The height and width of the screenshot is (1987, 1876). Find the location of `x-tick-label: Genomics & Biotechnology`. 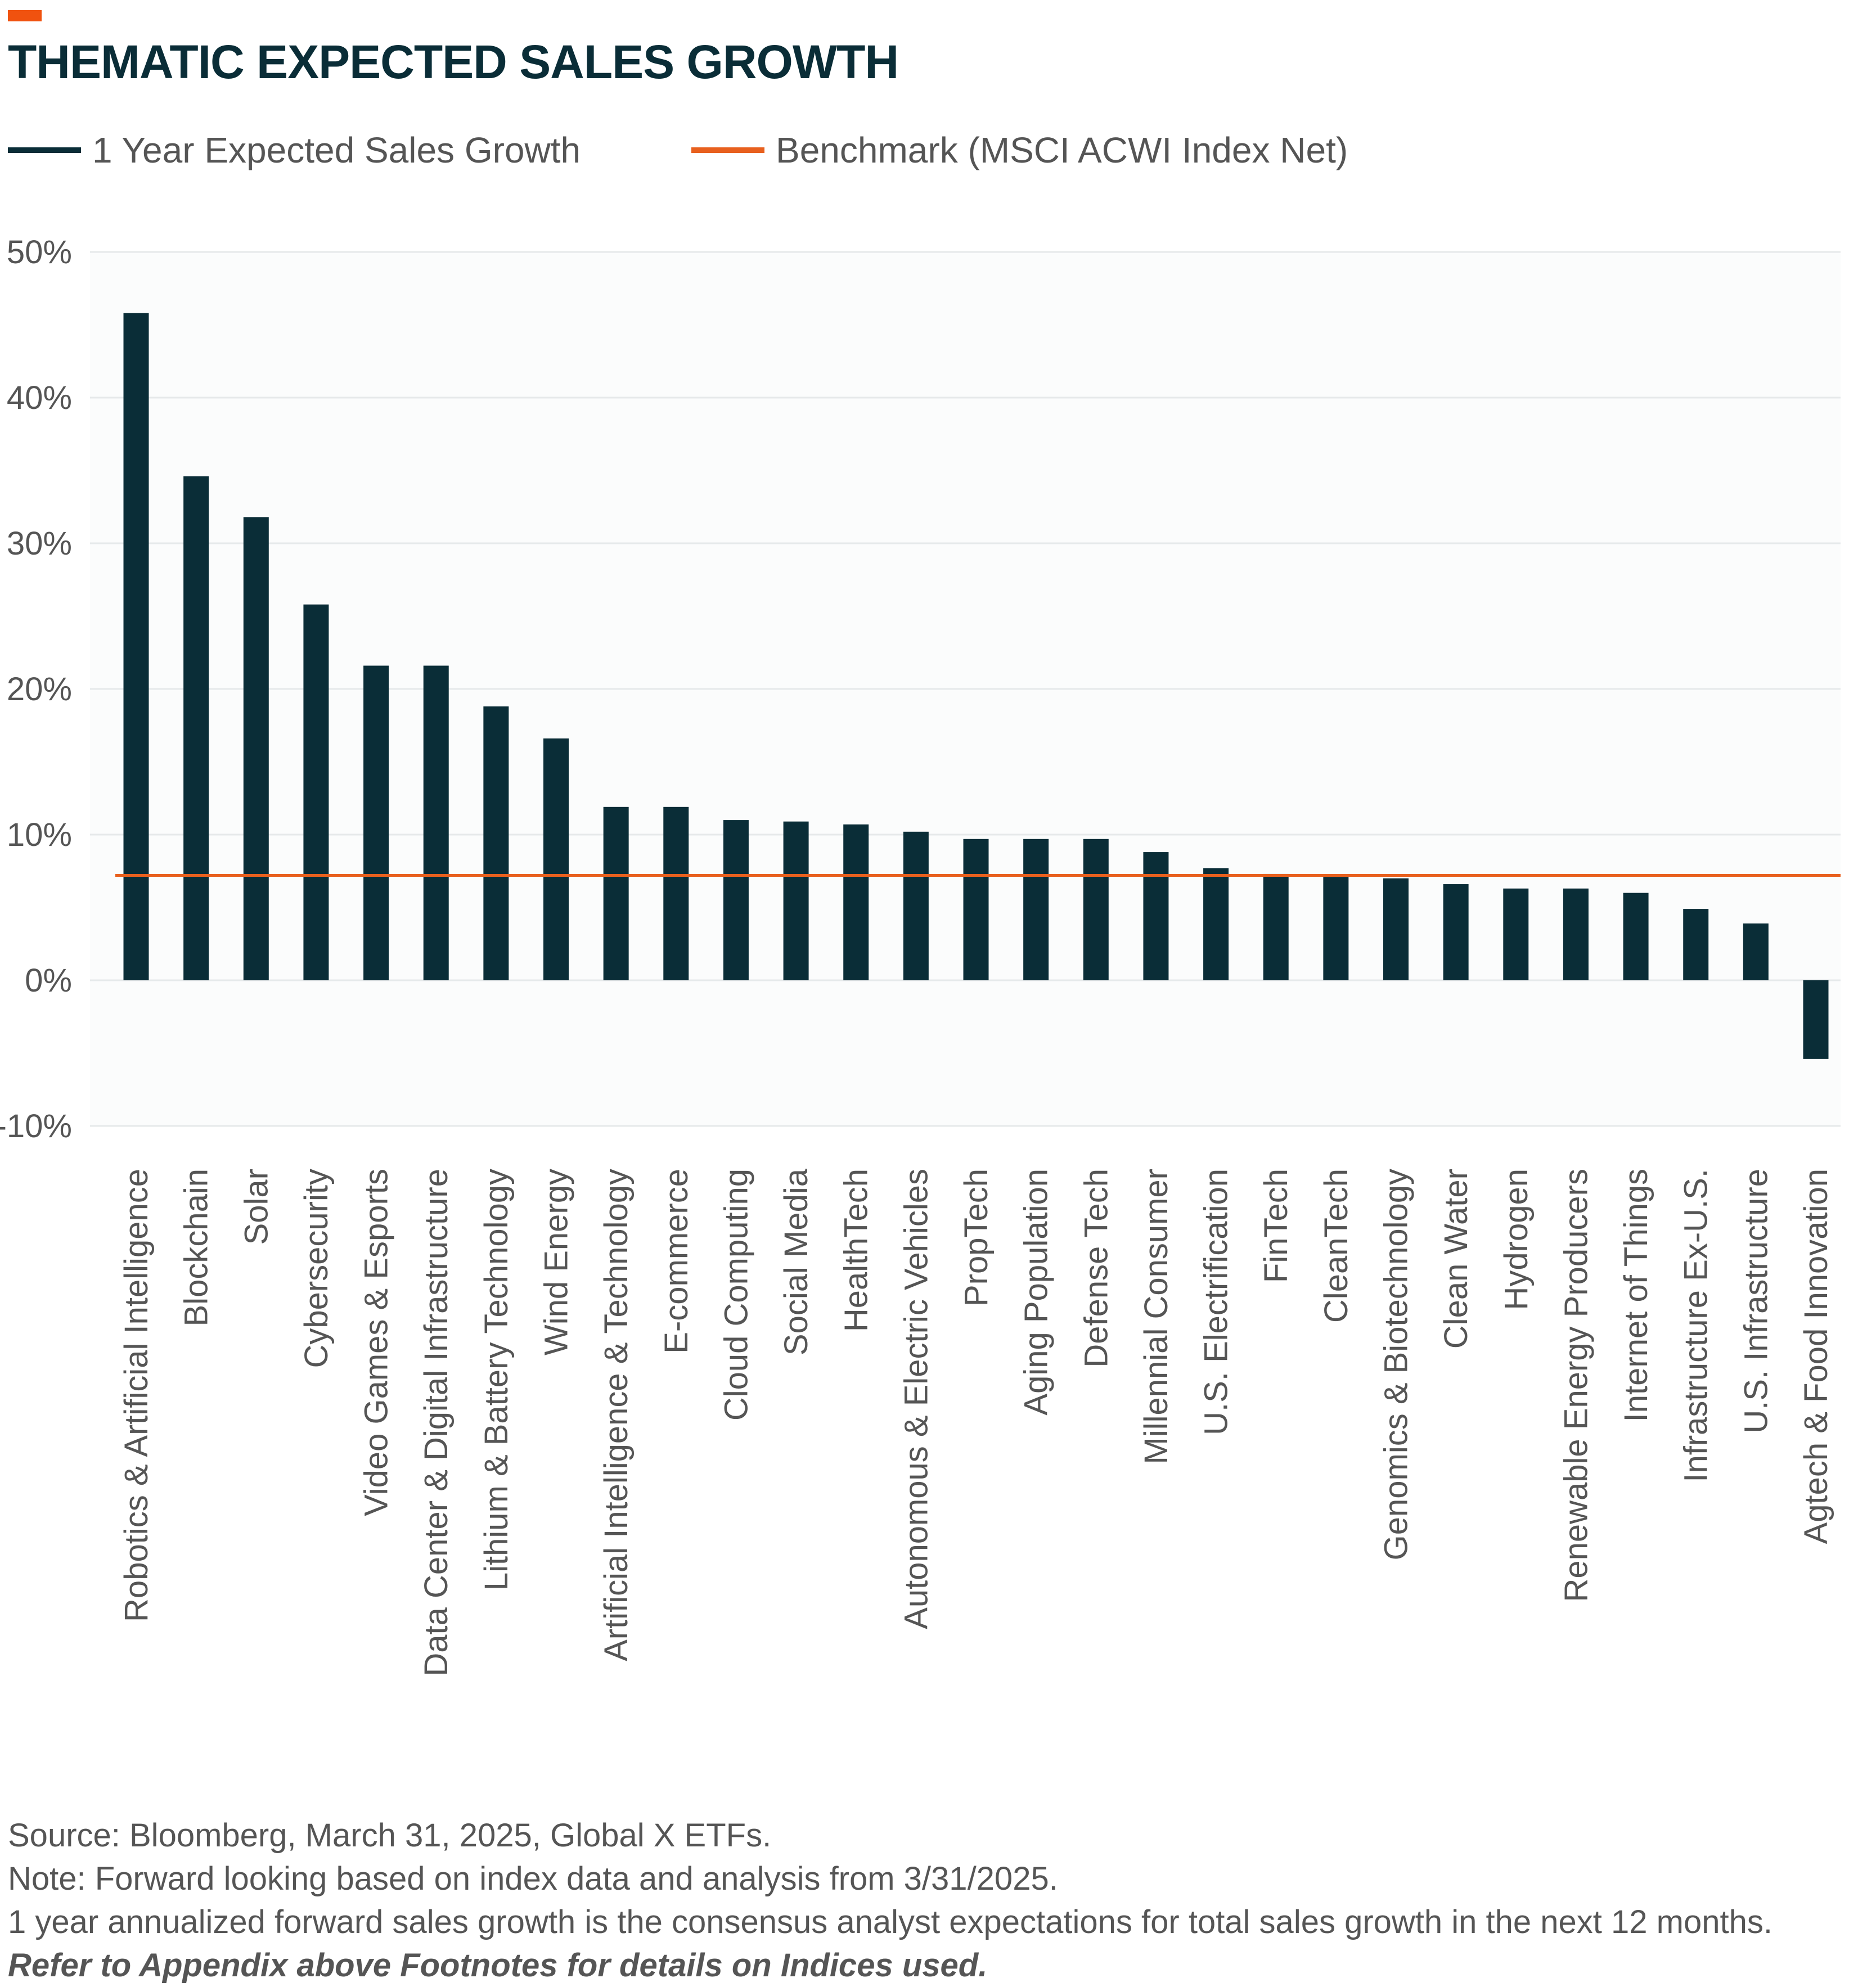

x-tick-label: Genomics & Biotechnology is located at coordinates (1396, 1364).